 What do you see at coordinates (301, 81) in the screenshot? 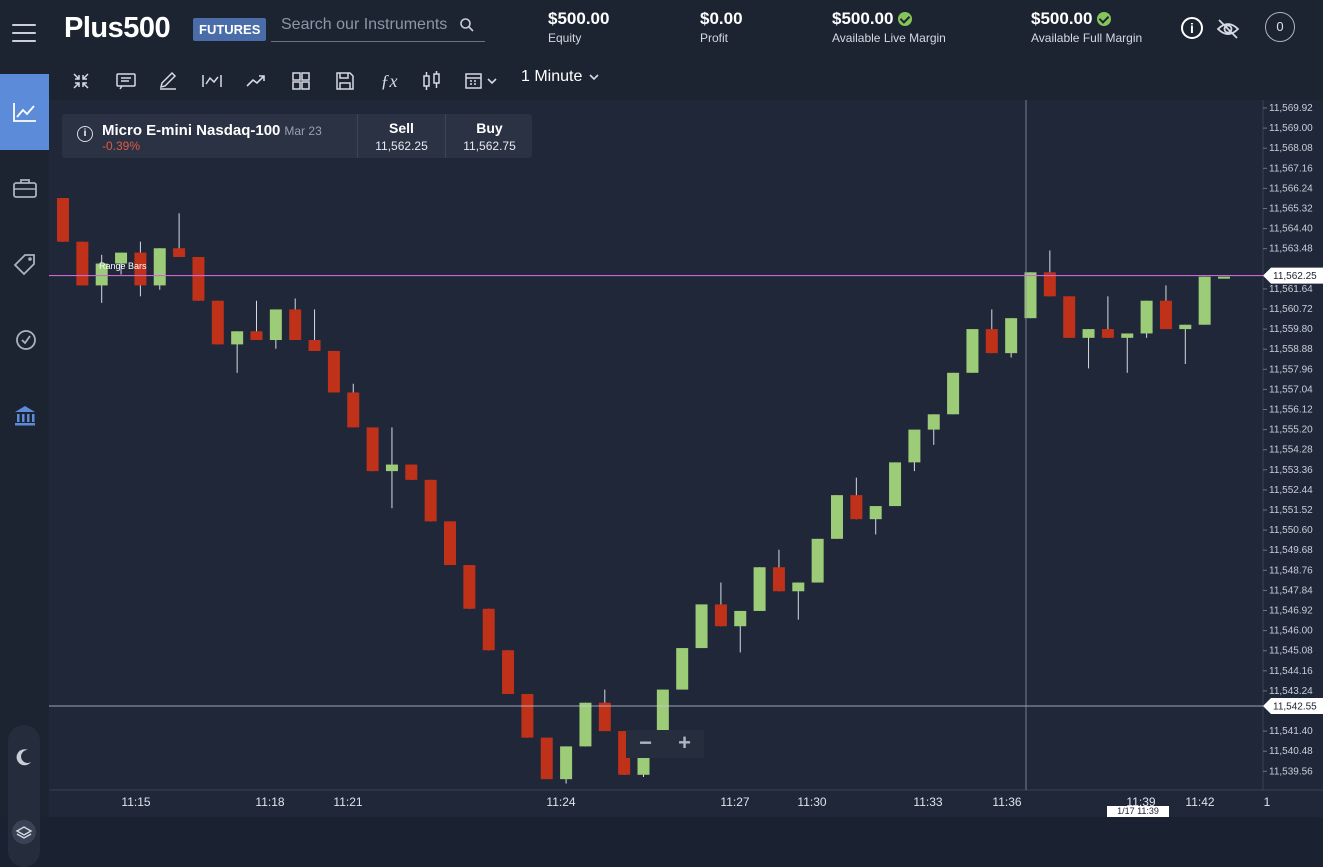
I see `layout-grid-icon` at bounding box center [301, 81].